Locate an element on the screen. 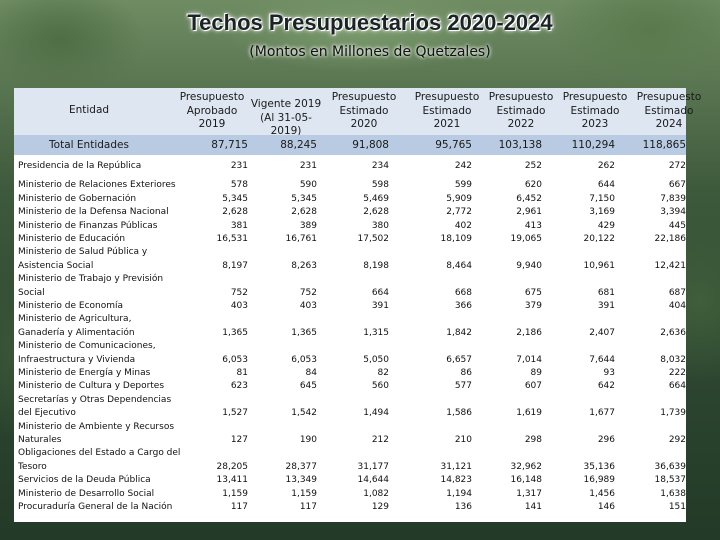  column-header-line: Aprobado is located at coordinates (212, 110).